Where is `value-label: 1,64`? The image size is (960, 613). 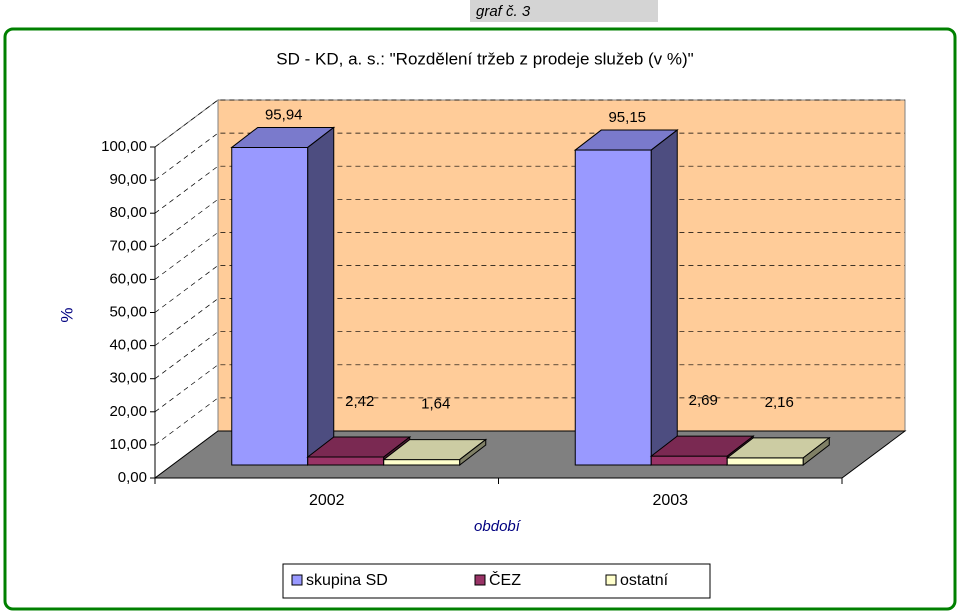 value-label: 1,64 is located at coordinates (435, 404).